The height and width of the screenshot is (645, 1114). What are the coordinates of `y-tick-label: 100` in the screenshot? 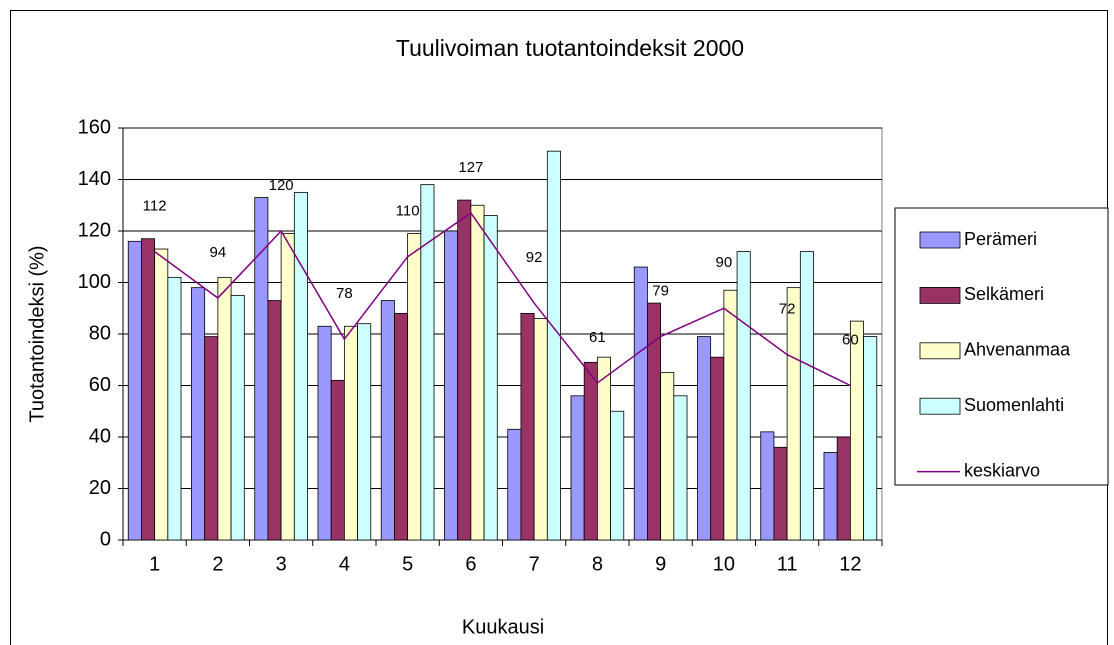 It's located at (94, 282).